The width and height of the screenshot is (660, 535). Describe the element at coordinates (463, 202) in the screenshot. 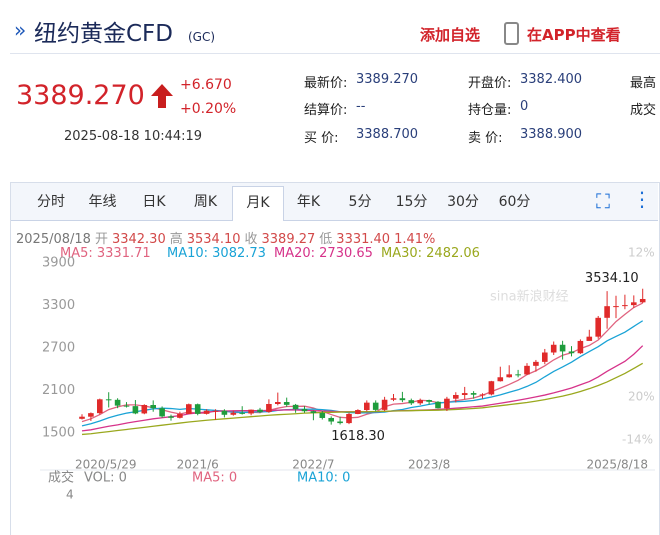

I see `tab: 30分` at that location.